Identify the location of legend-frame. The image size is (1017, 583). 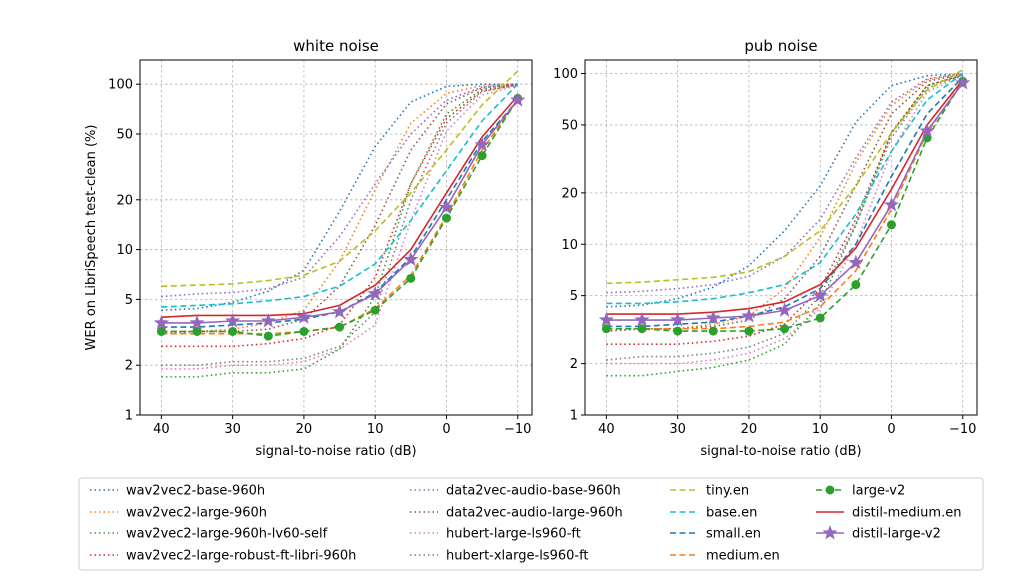
(531, 524).